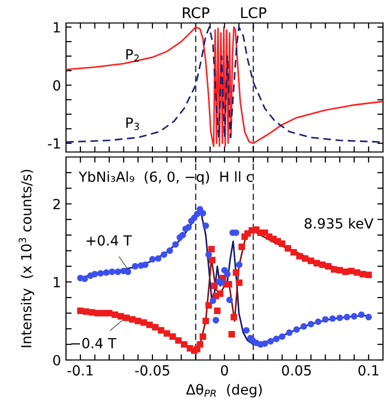 The image size is (392, 419). What do you see at coordinates (224, 370) in the screenshot?
I see `x-tick-label: 0` at bounding box center [224, 370].